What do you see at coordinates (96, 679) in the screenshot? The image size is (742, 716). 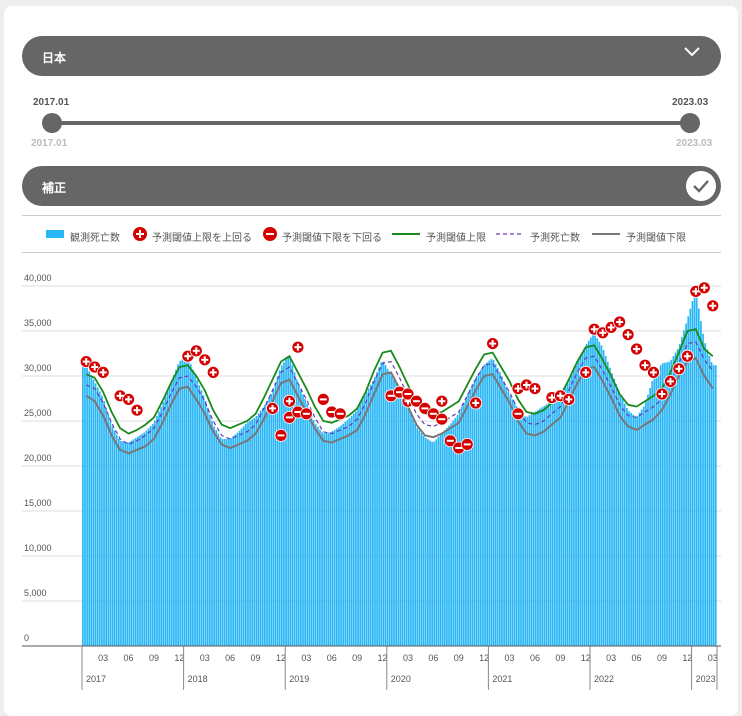 I see `x-year-label: 2017` at bounding box center [96, 679].